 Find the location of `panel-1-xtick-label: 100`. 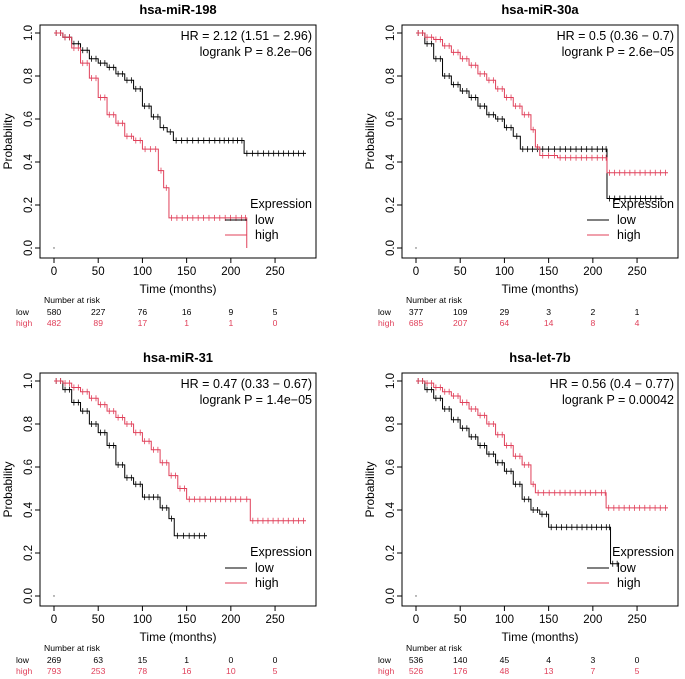

panel-1-xtick-label: 100 is located at coordinates (142, 272).